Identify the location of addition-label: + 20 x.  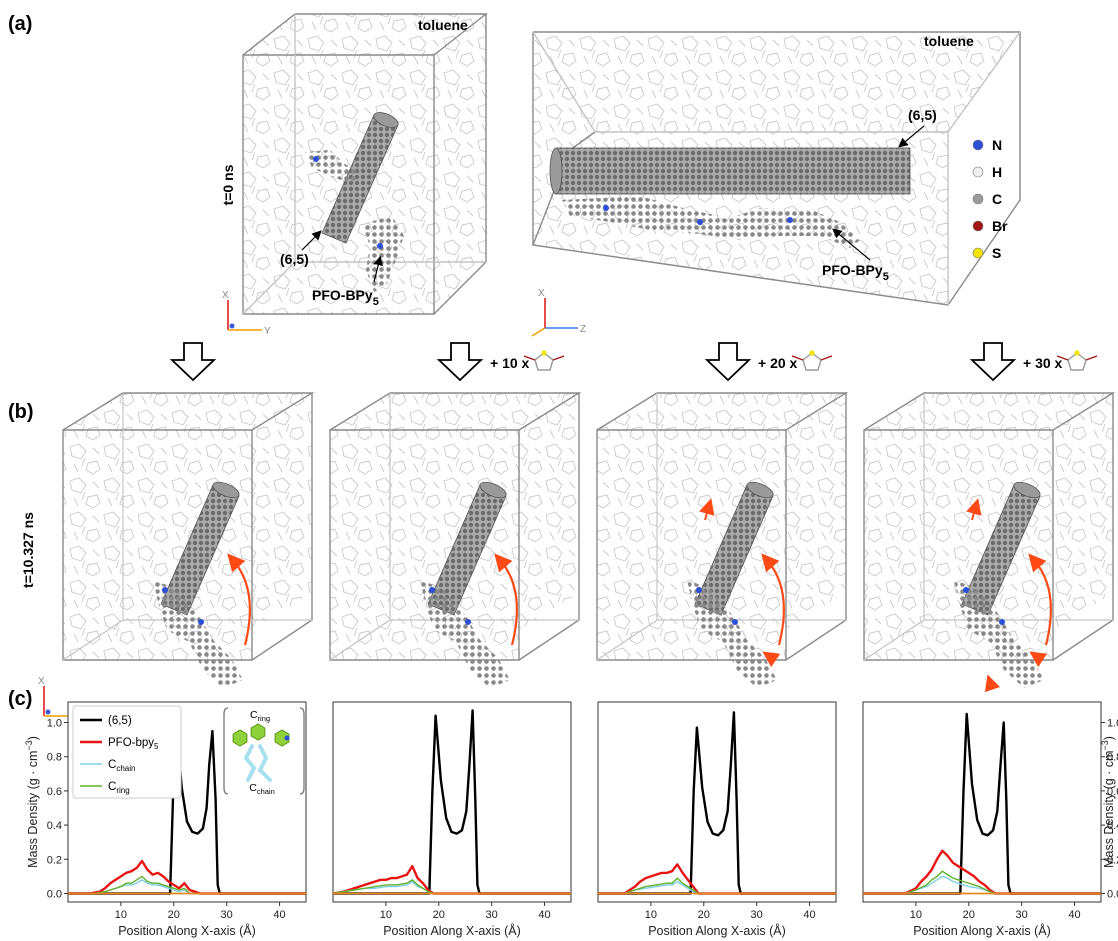
(778, 363).